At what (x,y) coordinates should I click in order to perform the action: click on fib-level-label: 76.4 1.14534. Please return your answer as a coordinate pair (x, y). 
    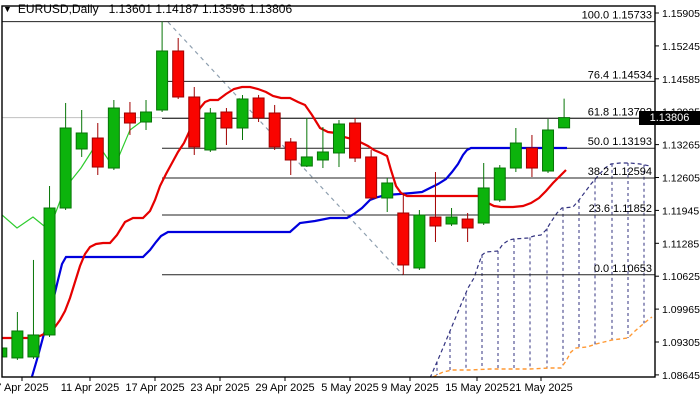
    Looking at the image, I should click on (620, 75).